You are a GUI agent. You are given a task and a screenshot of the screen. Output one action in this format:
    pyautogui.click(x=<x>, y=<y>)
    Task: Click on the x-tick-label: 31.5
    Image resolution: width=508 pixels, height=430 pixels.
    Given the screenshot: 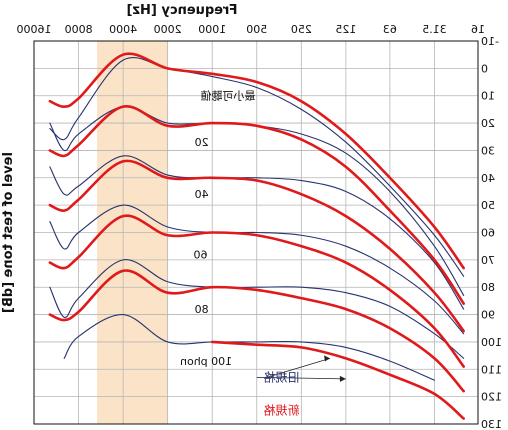 What is the action you would take?
    pyautogui.click(x=434, y=29)
    